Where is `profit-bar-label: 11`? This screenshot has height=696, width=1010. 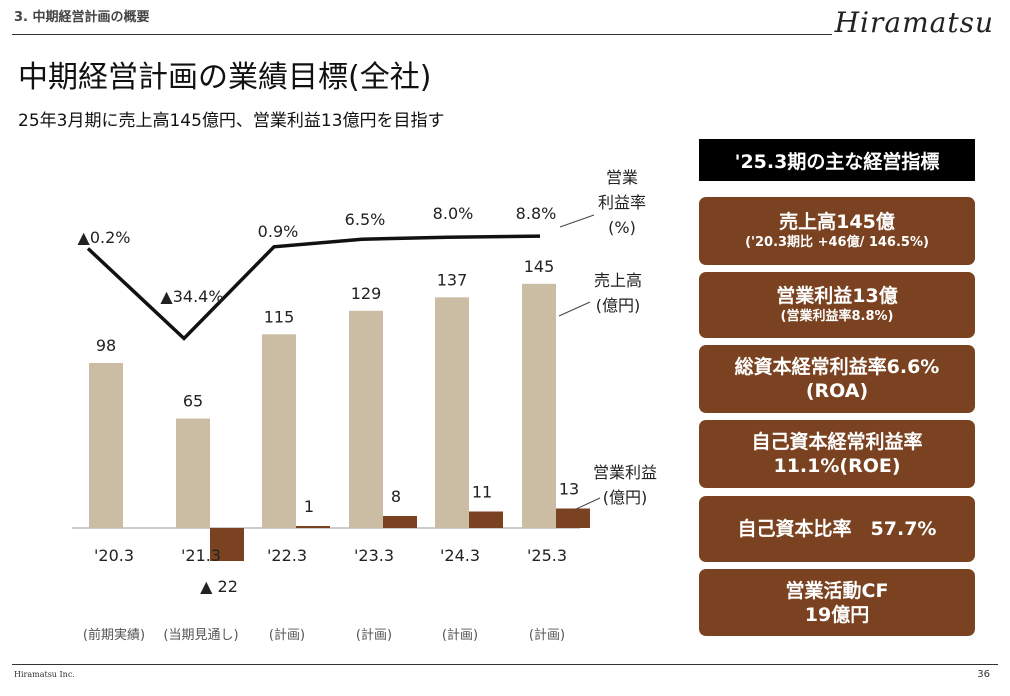 profit-bar-label: 11 is located at coordinates (482, 492).